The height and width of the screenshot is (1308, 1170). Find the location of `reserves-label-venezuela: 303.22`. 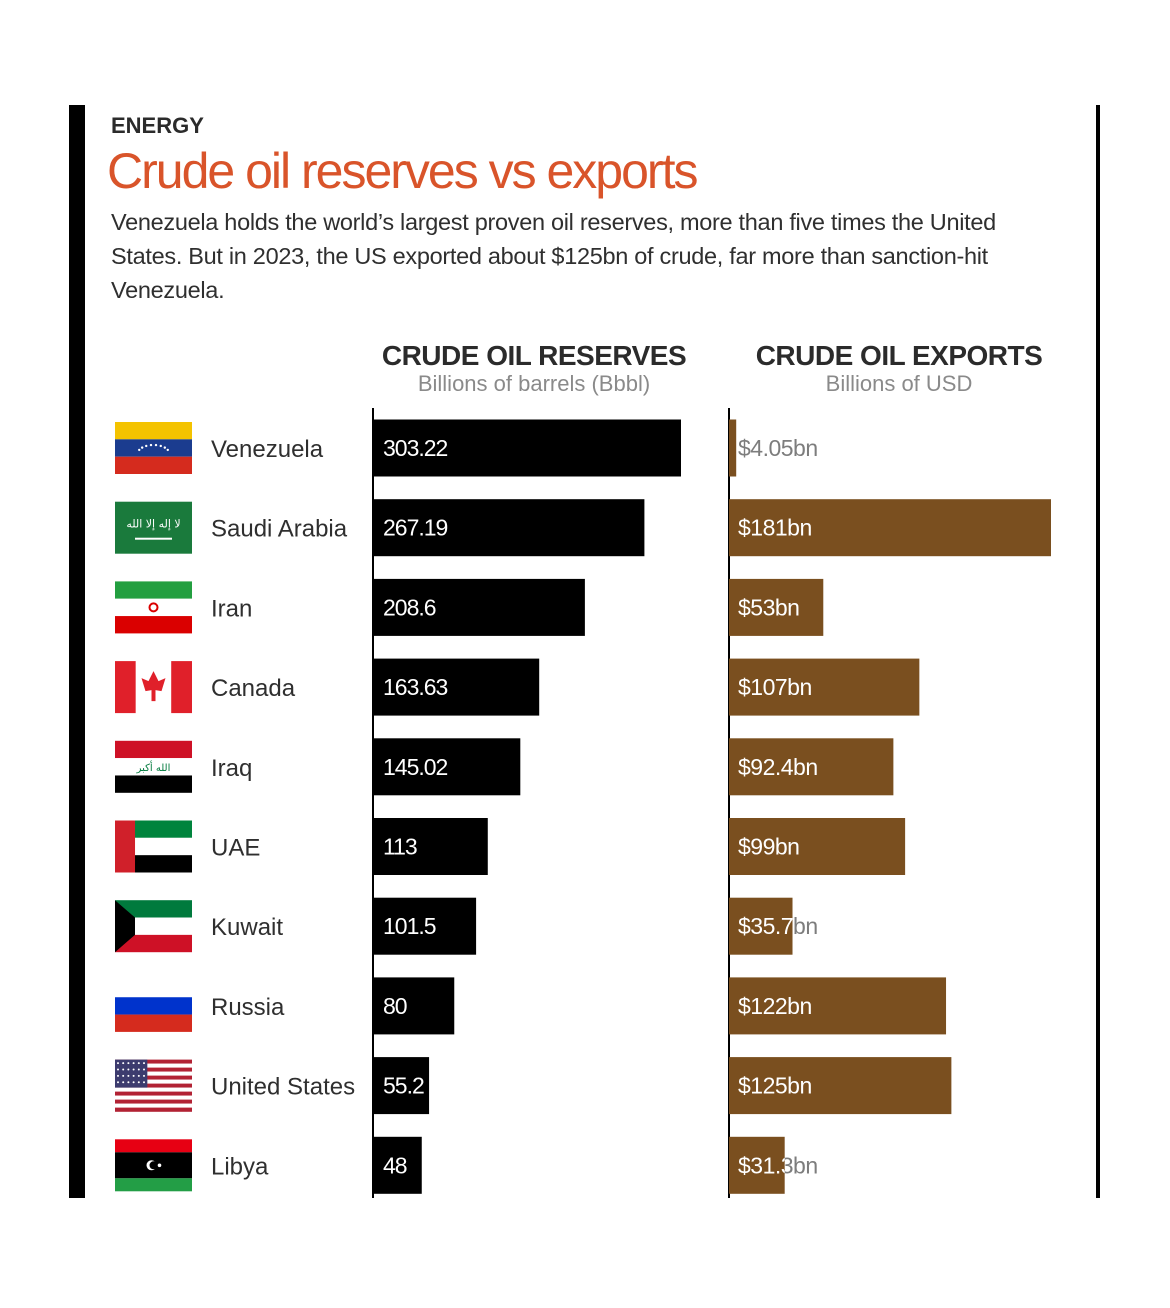

reserves-label-venezuela: 303.22 is located at coordinates (415, 448).